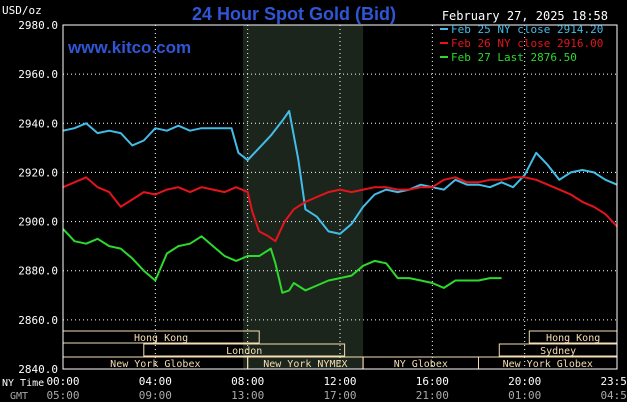 This screenshot has height=402, width=627. I want to click on market-session-box, so click(244, 350).